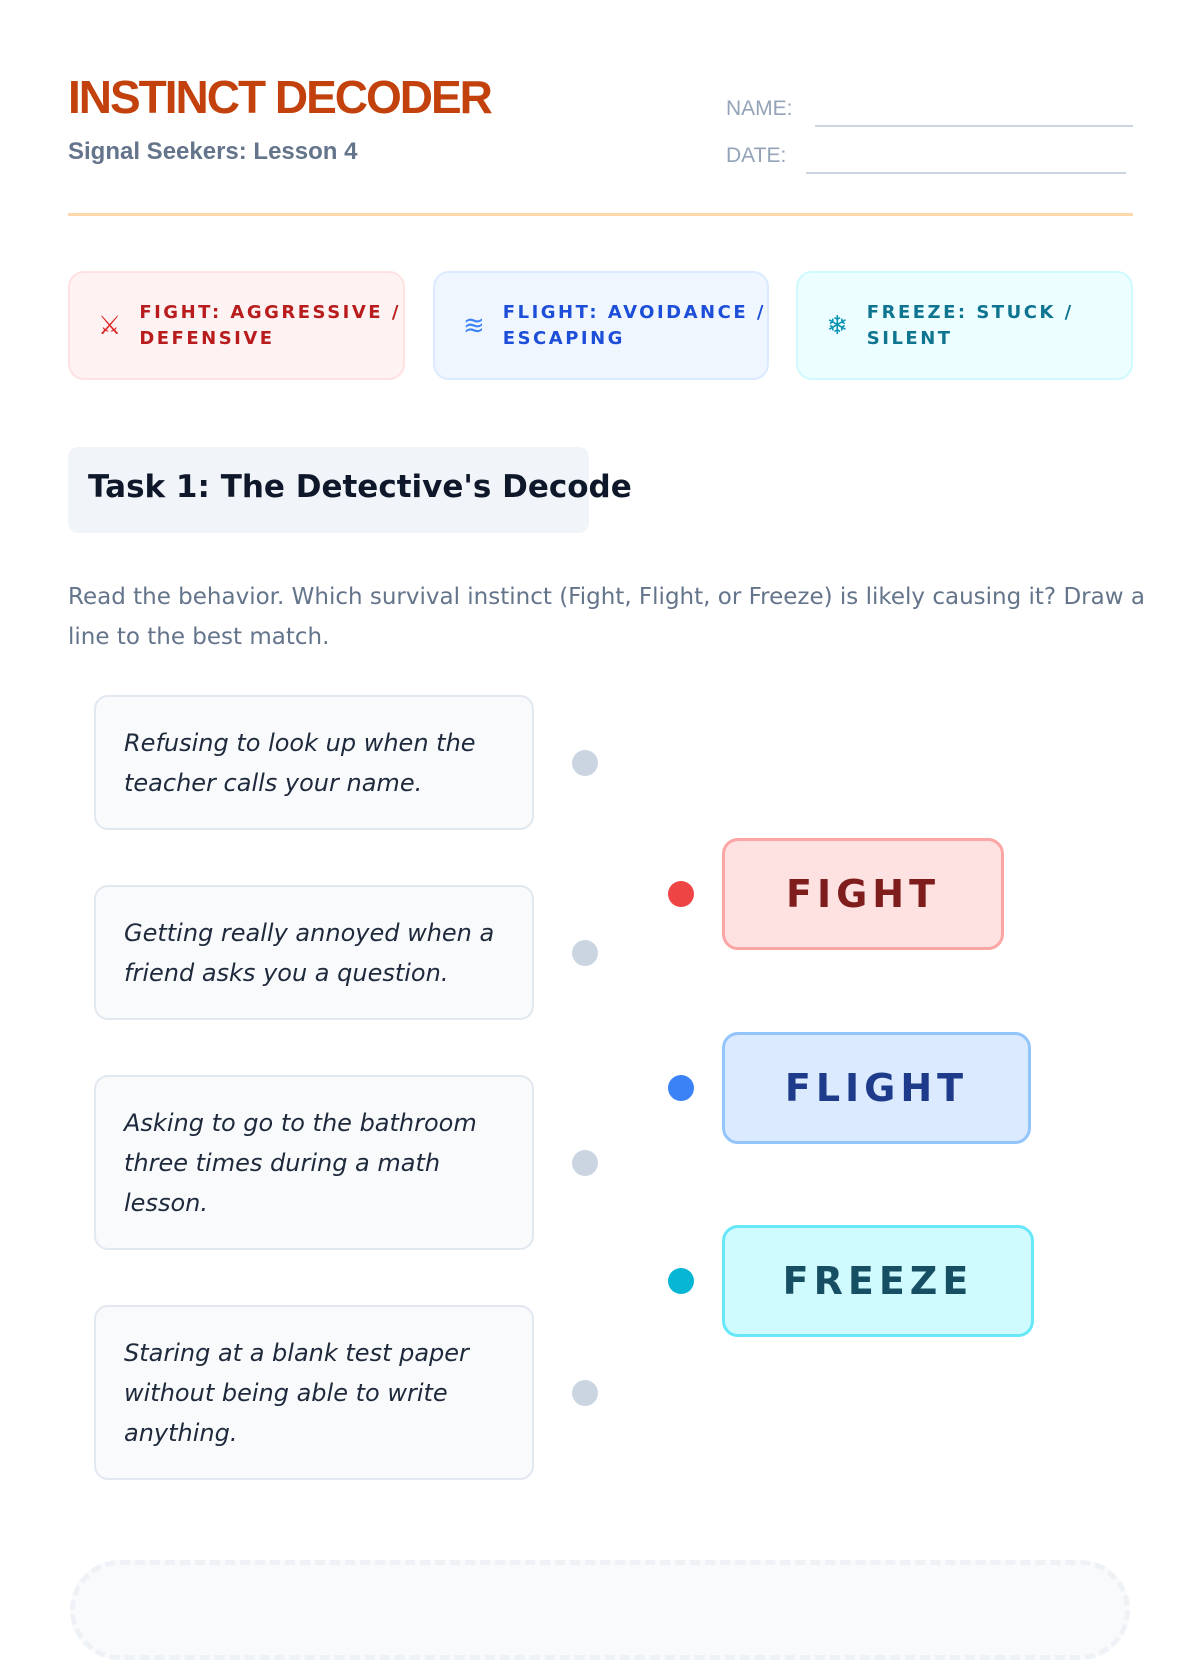 The height and width of the screenshot is (1660, 1200). What do you see at coordinates (600, 1610) in the screenshot?
I see `next-section-box` at bounding box center [600, 1610].